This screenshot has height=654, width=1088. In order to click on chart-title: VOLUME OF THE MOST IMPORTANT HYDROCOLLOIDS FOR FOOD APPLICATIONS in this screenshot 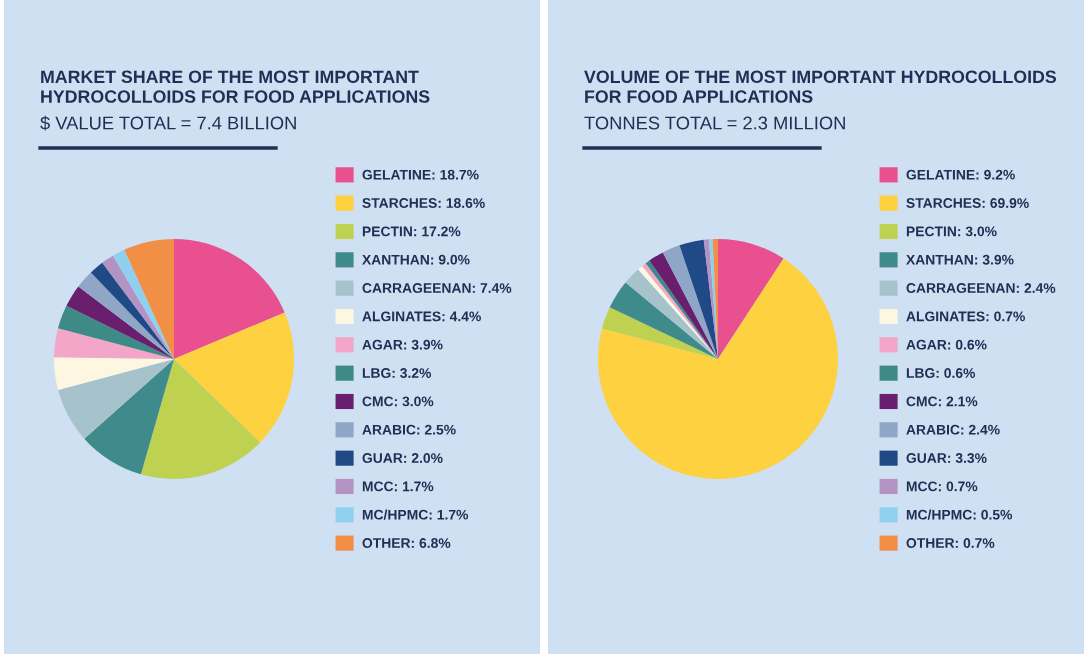, I will do `click(820, 86)`.